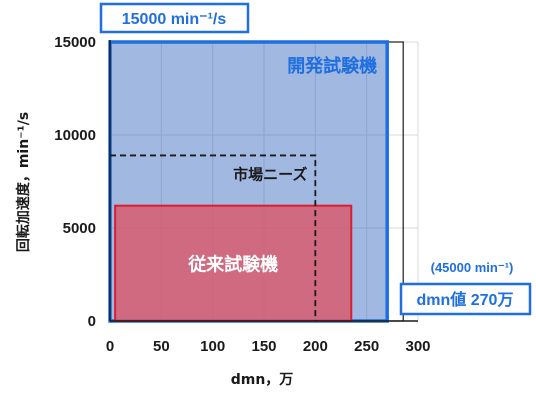  What do you see at coordinates (315, 346) in the screenshot?
I see `x-tick-label-4: 200` at bounding box center [315, 346].